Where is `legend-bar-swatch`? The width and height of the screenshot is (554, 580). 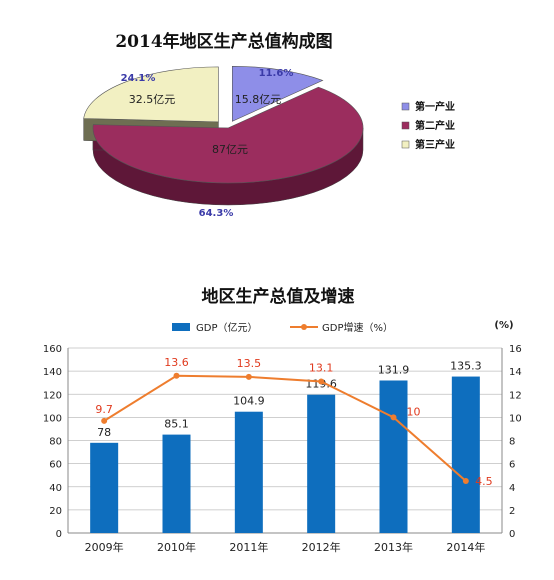
legend-bar-swatch is located at coordinates (181, 327).